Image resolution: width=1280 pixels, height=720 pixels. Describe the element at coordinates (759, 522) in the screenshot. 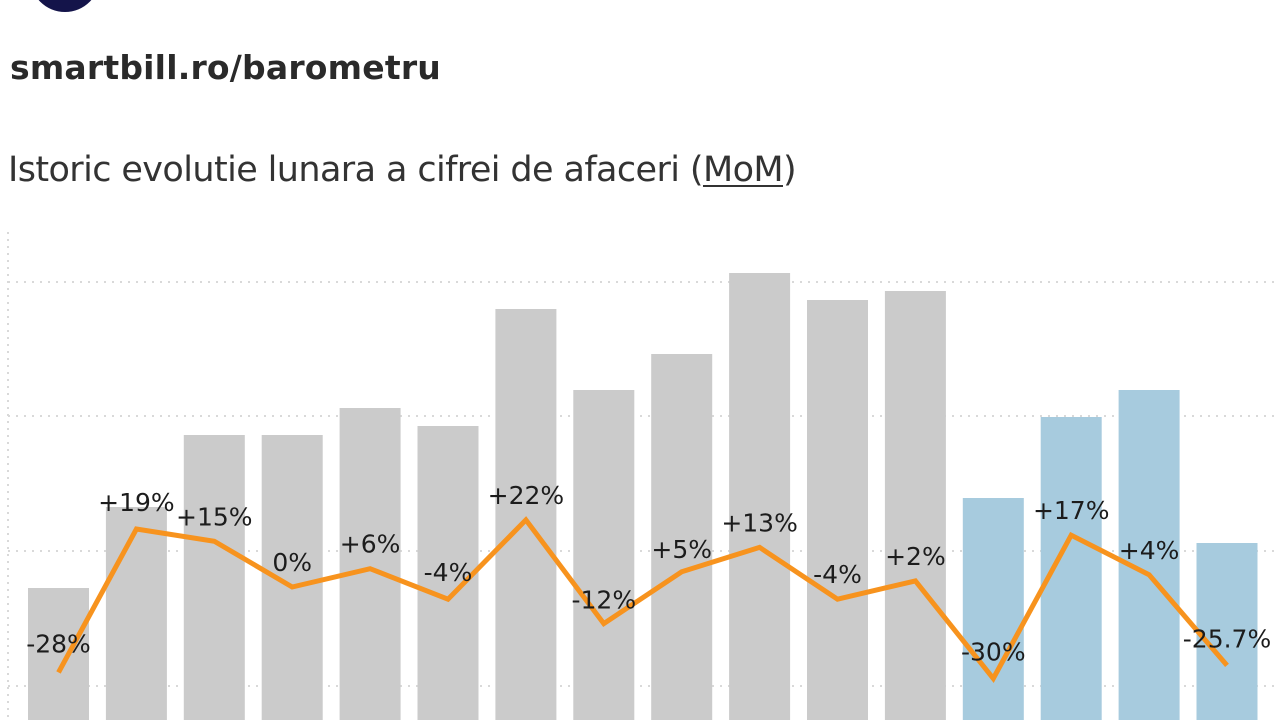

I see `data-label: +13%` at that location.